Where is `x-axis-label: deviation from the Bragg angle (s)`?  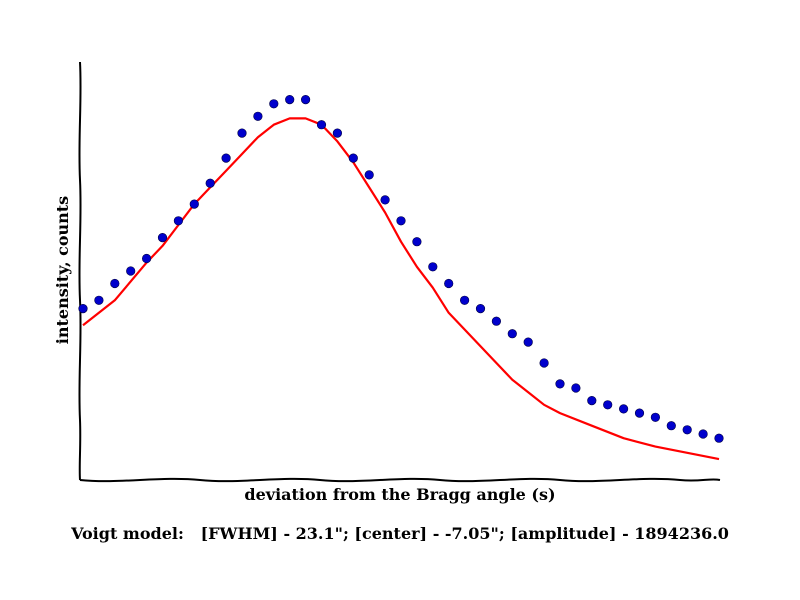 x-axis-label: deviation from the Bragg angle (s) is located at coordinates (399, 494).